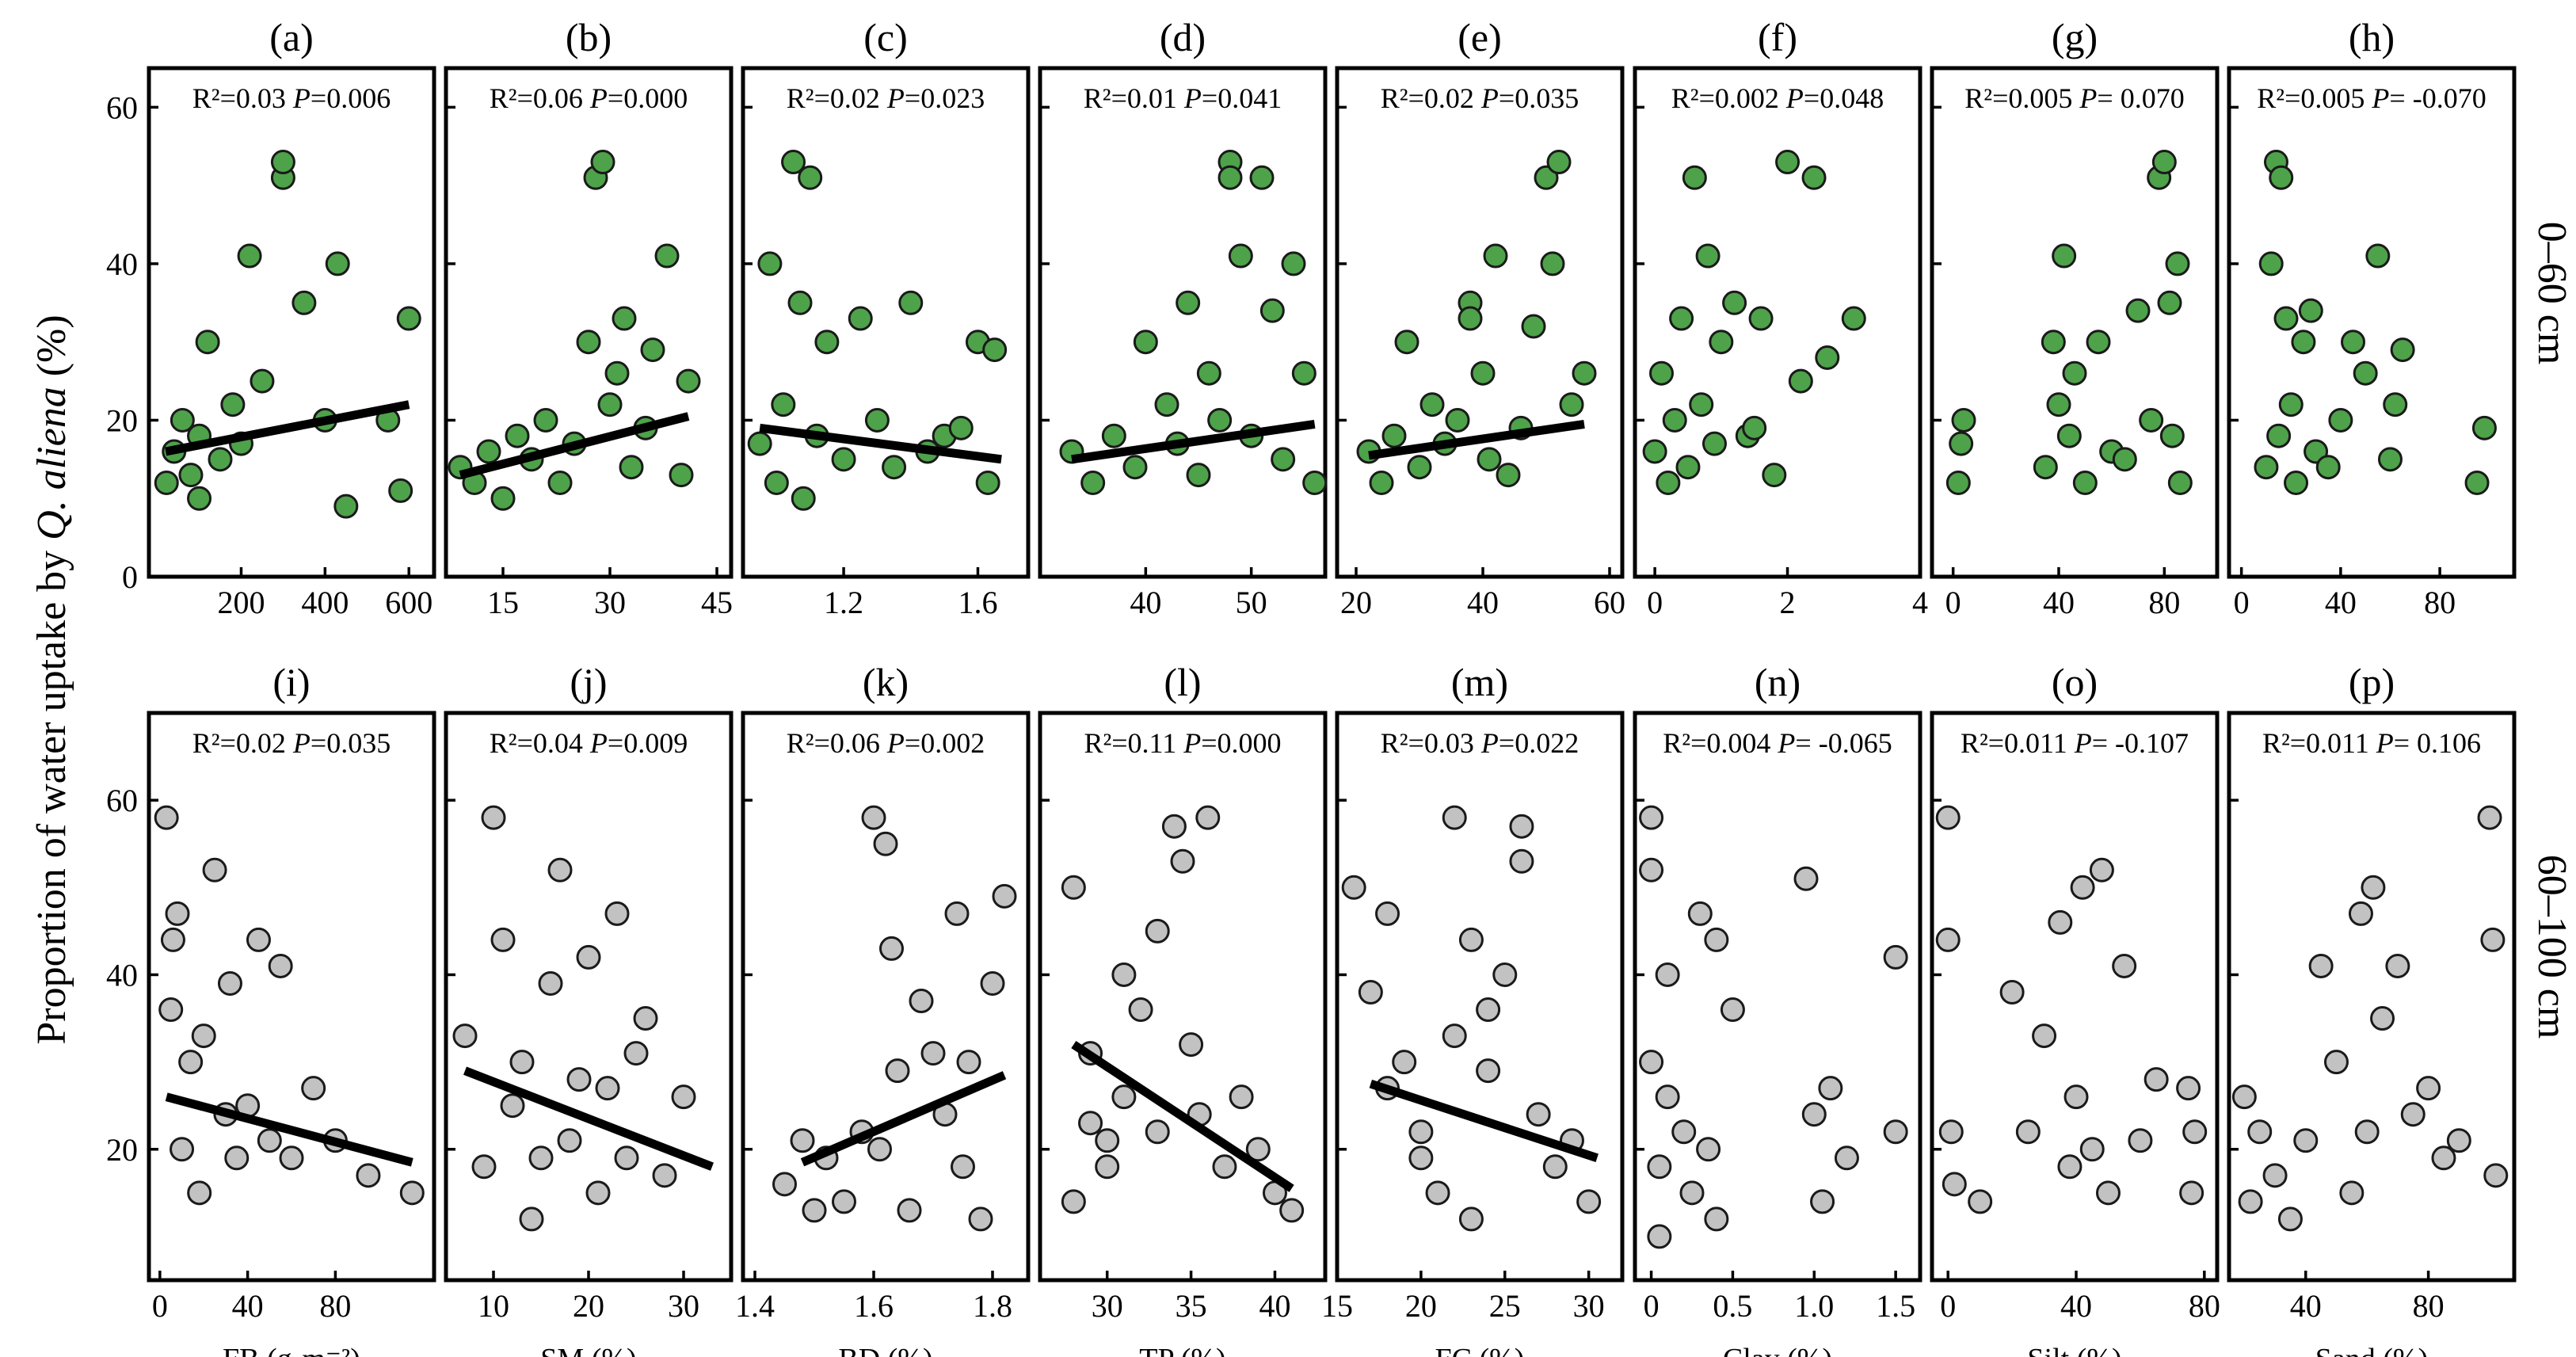  Describe the element at coordinates (1652, 1306) in the screenshot. I see `x-tick-label: 0` at that location.